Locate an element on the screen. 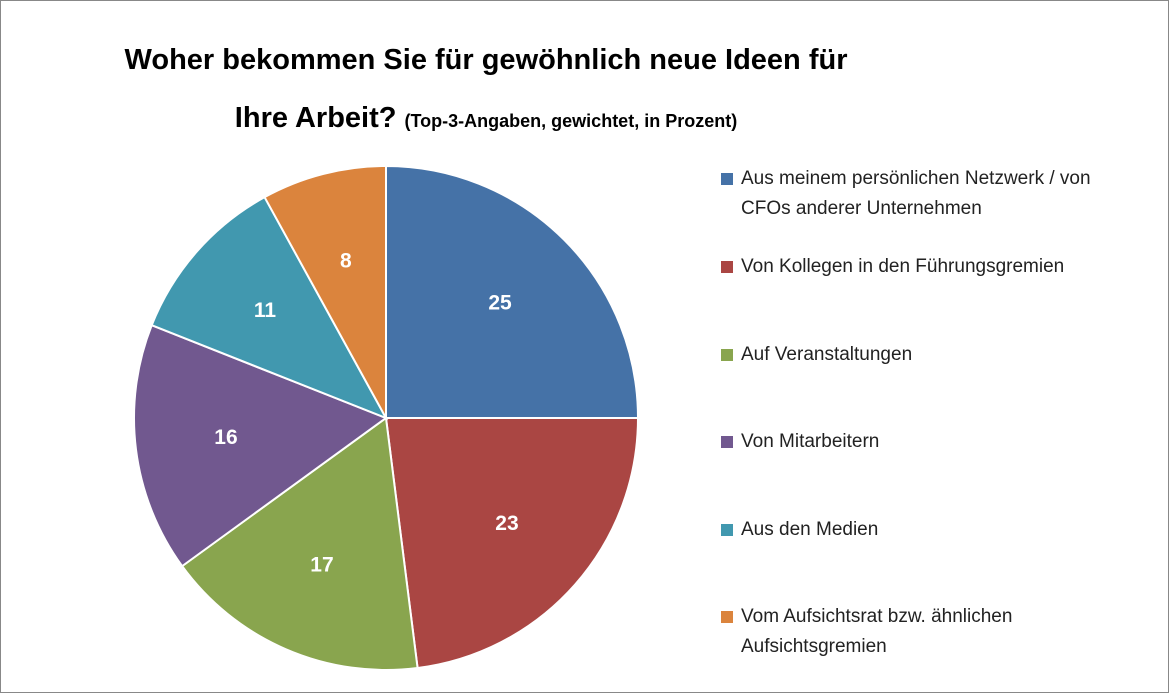  data-label: 8 is located at coordinates (346, 260).